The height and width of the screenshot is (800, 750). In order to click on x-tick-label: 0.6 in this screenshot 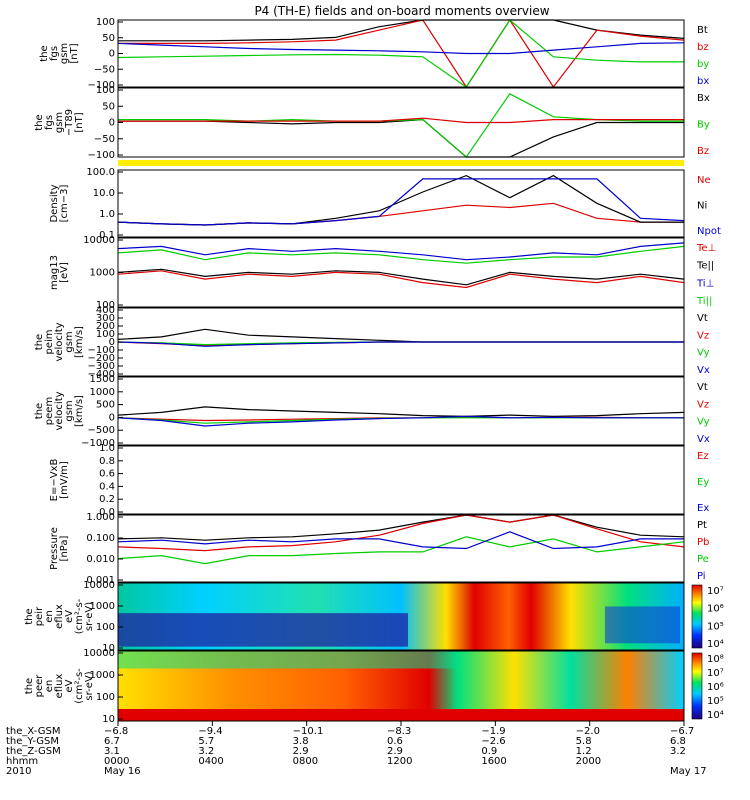, I will do `click(395, 741)`.